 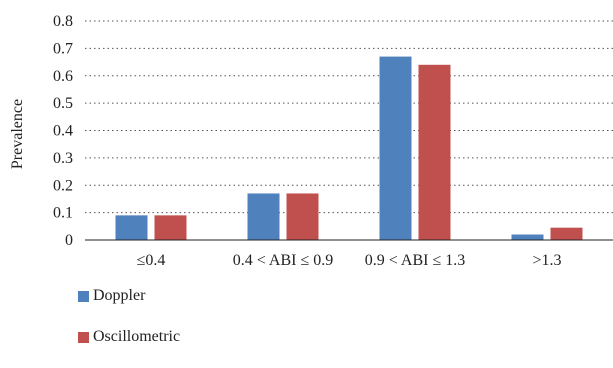 What do you see at coordinates (546, 260) in the screenshot?
I see `x-tick-label: >1.3` at bounding box center [546, 260].